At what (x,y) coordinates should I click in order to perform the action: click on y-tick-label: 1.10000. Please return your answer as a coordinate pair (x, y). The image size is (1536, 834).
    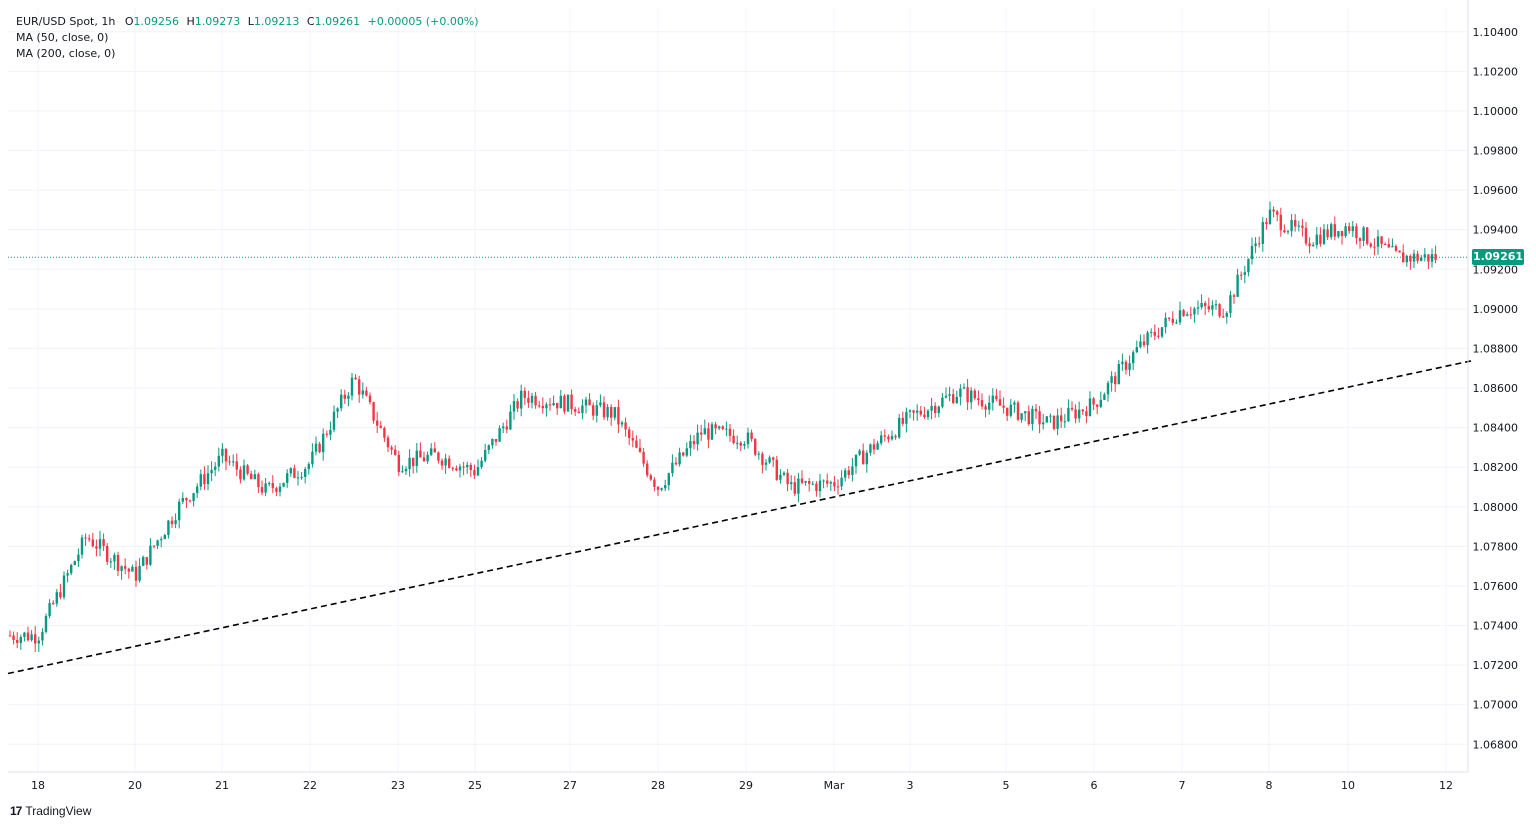
    Looking at the image, I should click on (1496, 111).